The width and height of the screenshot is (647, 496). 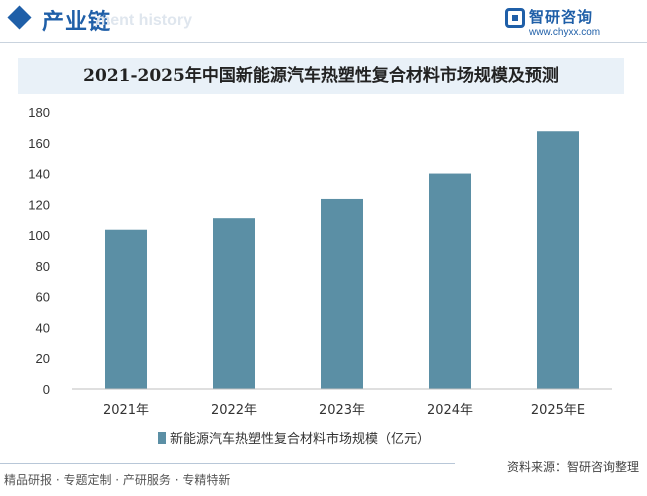 What do you see at coordinates (323, 21) in the screenshot?
I see `page-header: 产业链 ment history 智研咨询 www.chyxx.com` at bounding box center [323, 21].